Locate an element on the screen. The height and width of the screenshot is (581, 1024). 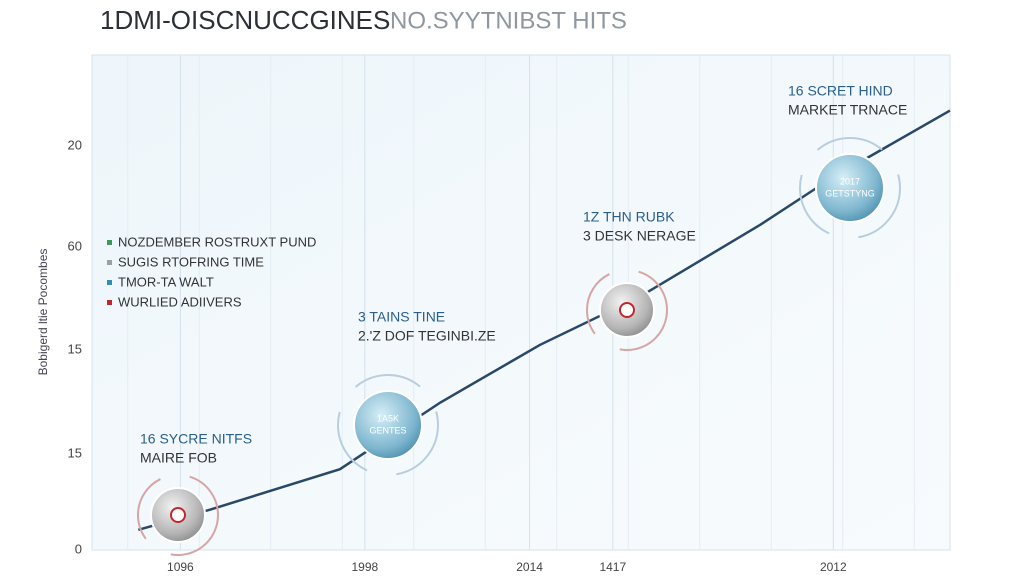
y-tick-label: 60 is located at coordinates (75, 245).